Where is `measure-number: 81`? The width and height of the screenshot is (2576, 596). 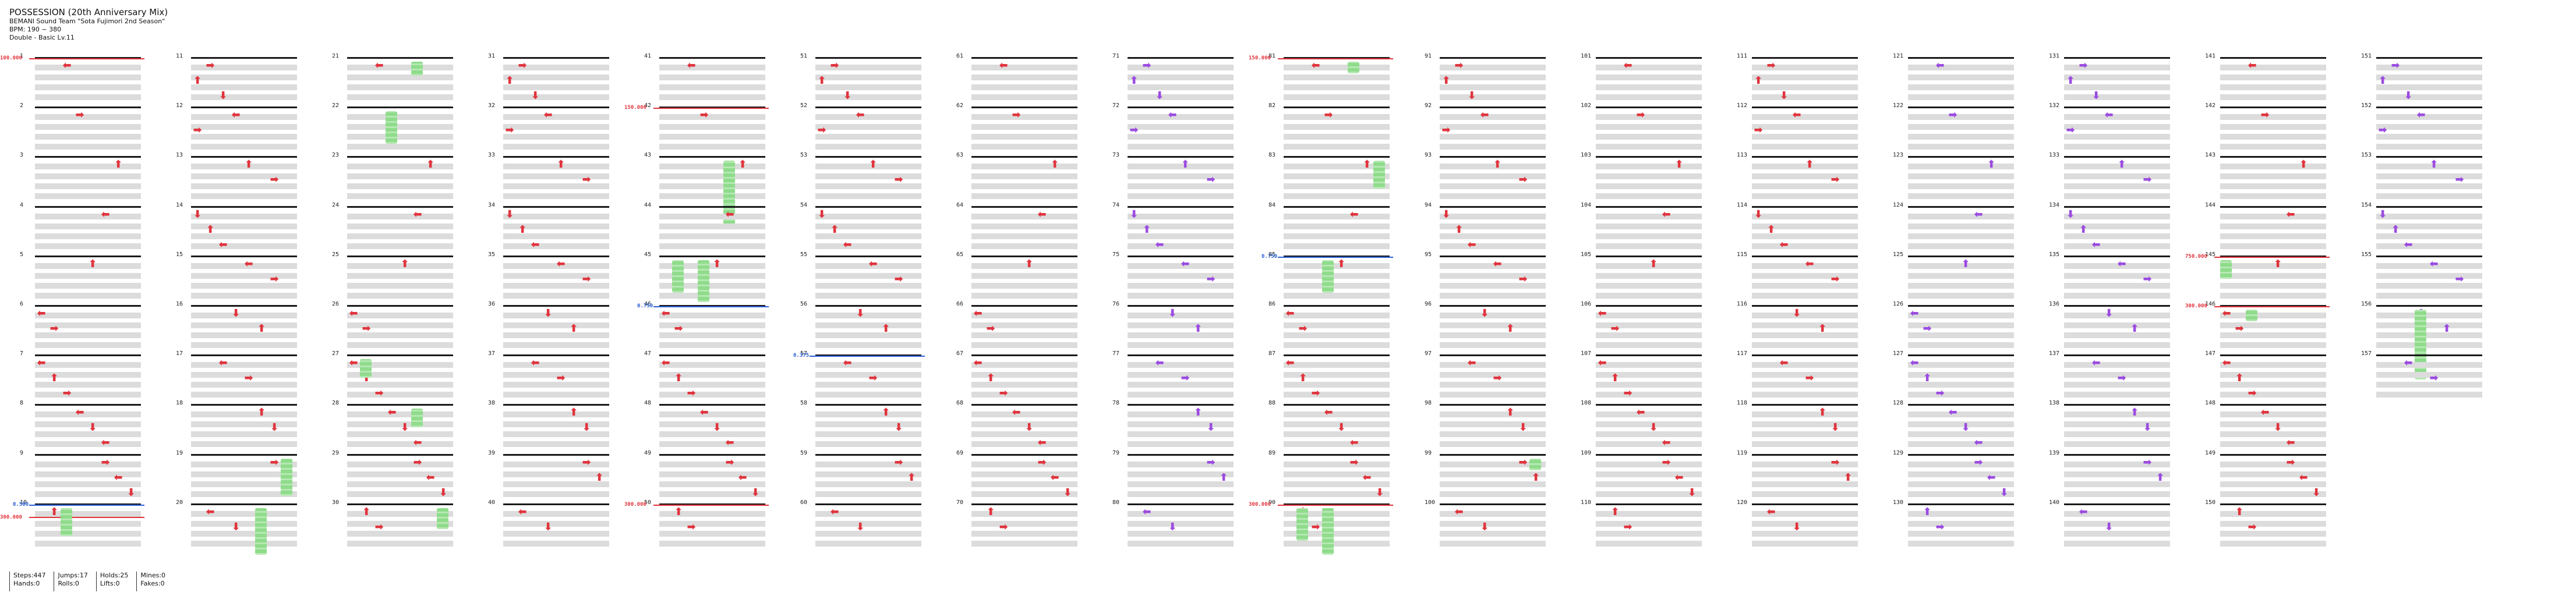 measure-number: 81 is located at coordinates (1272, 56).